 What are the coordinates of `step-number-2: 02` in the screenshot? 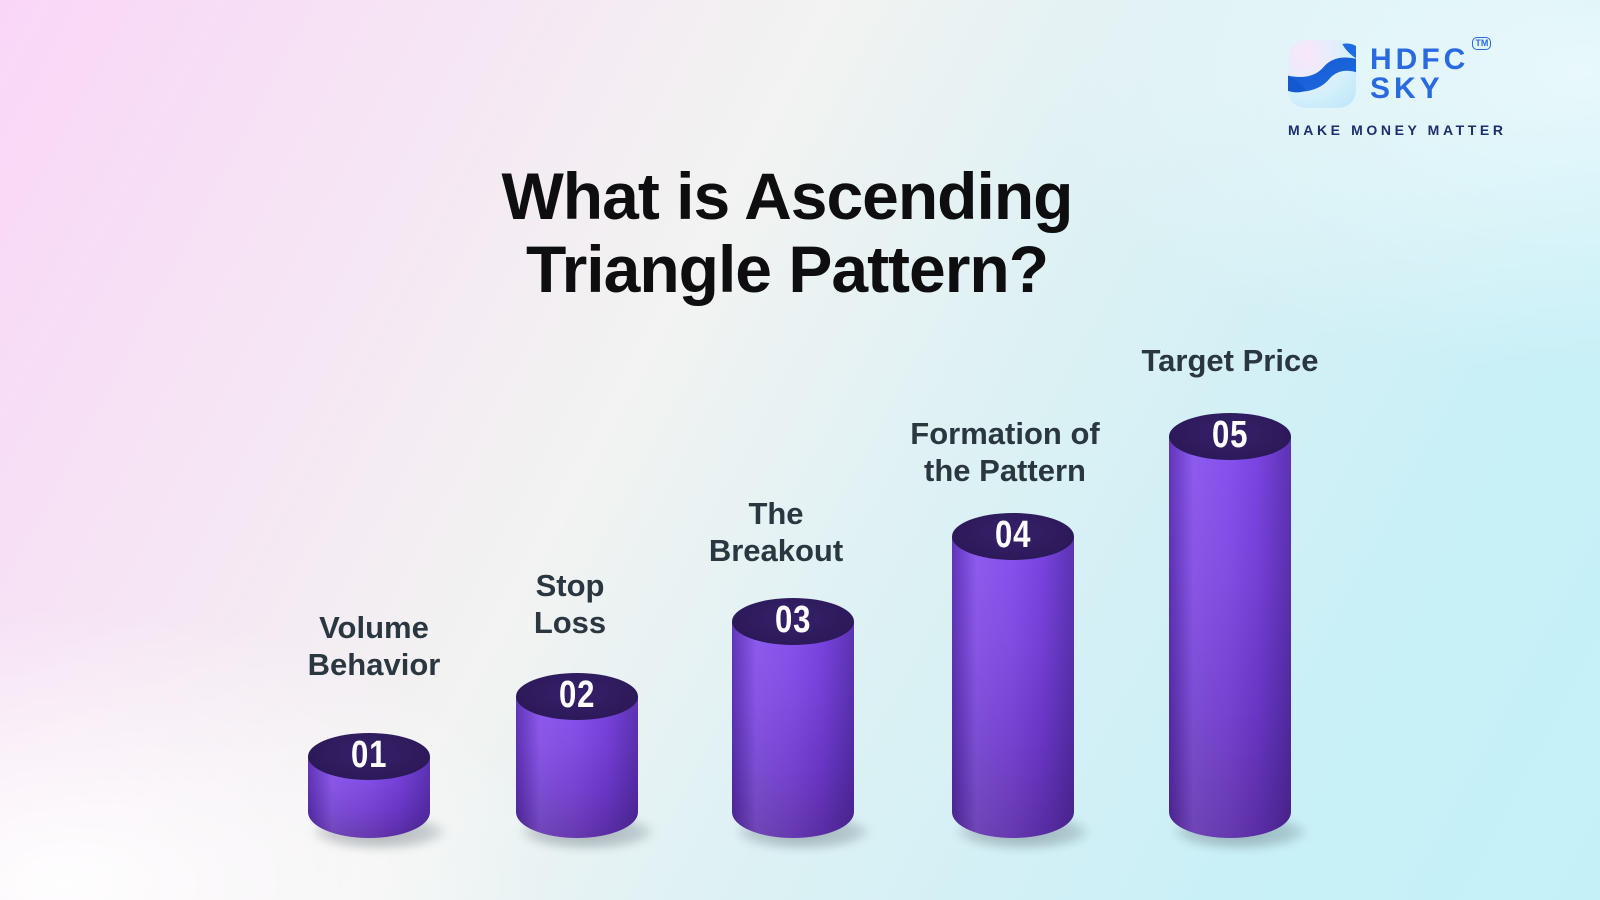 It's located at (577, 695).